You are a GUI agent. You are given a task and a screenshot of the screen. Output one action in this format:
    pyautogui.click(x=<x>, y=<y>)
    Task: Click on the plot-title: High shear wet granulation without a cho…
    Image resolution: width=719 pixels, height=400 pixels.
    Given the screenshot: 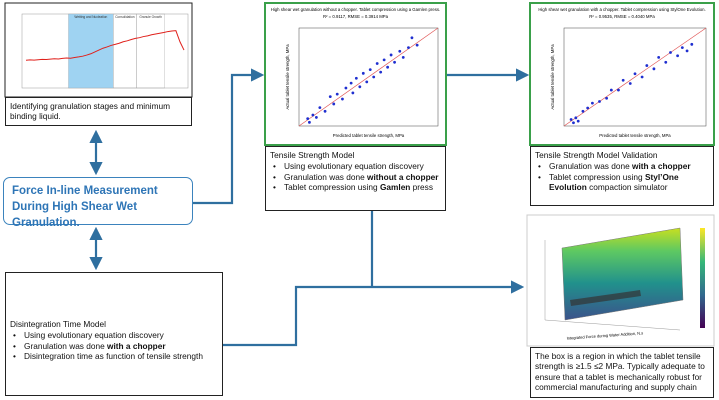 What is the action you would take?
    pyautogui.click(x=356, y=9)
    